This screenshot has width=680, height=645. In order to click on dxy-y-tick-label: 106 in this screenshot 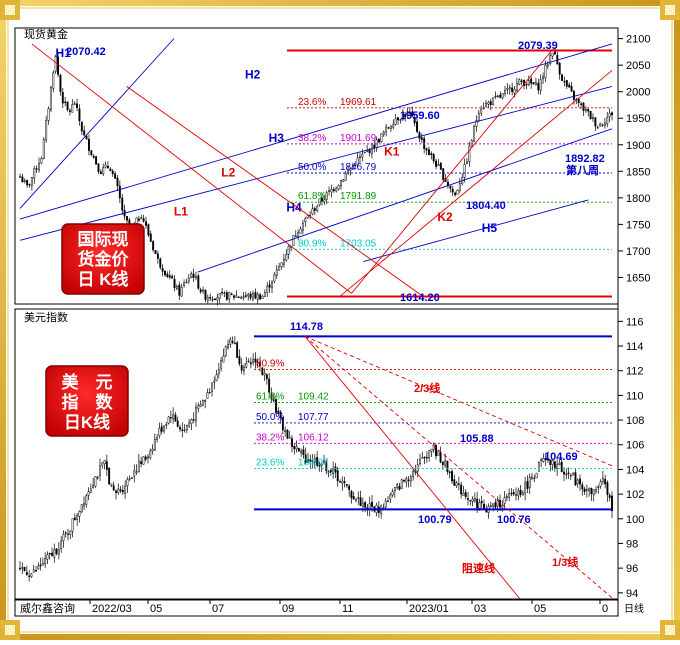, I will do `click(635, 446)`.